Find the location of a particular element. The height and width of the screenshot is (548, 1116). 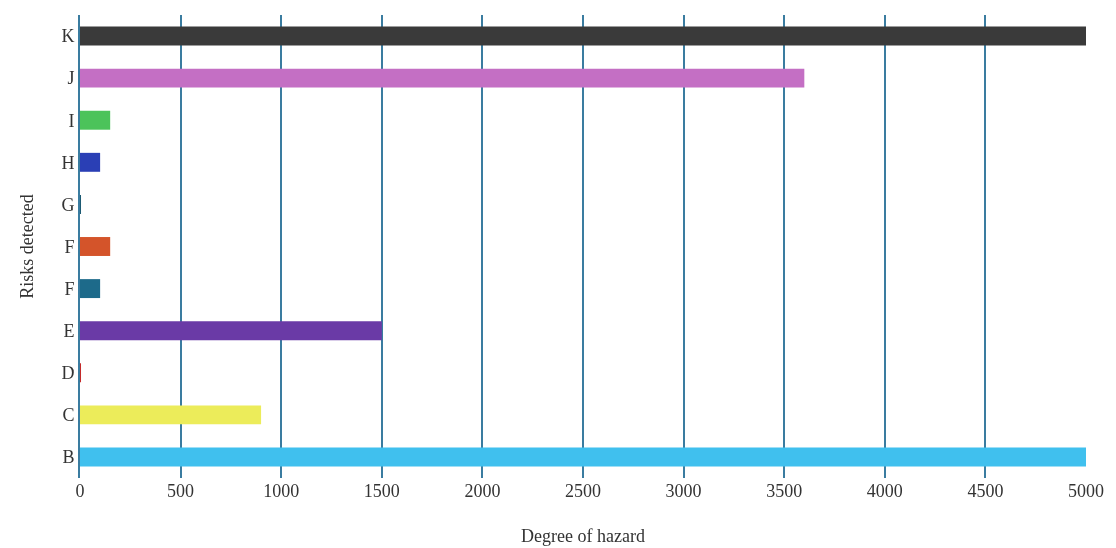

x-axis-title: Degree of hazard is located at coordinates (583, 536).